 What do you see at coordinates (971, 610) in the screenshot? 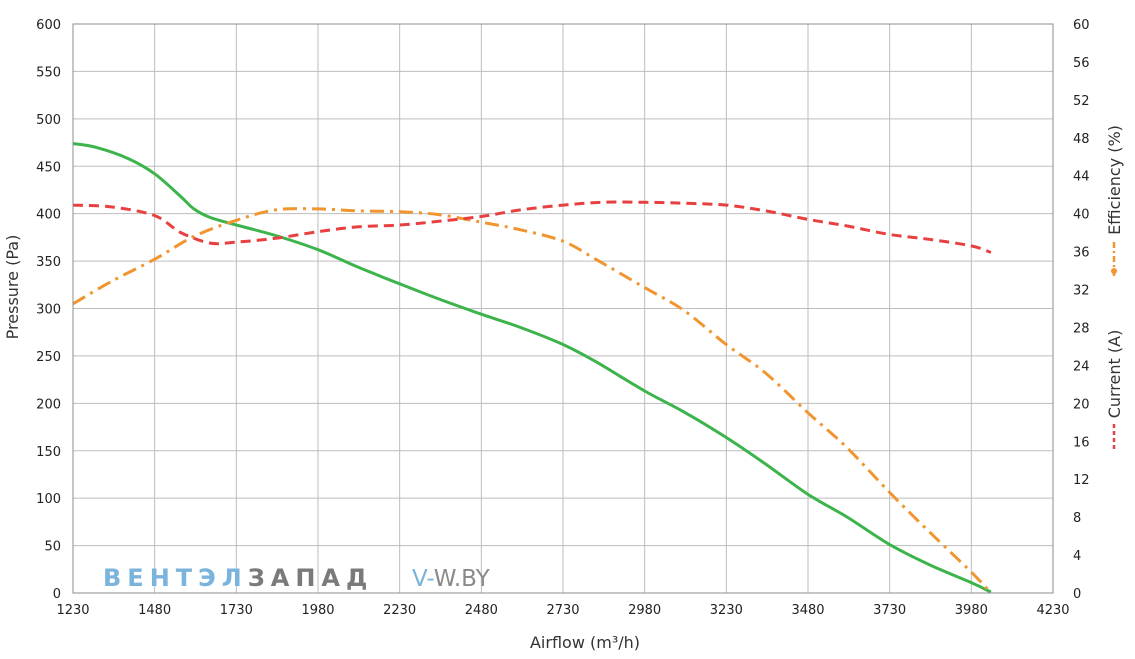
I see `x-tick-label-11: 3980` at bounding box center [971, 610].